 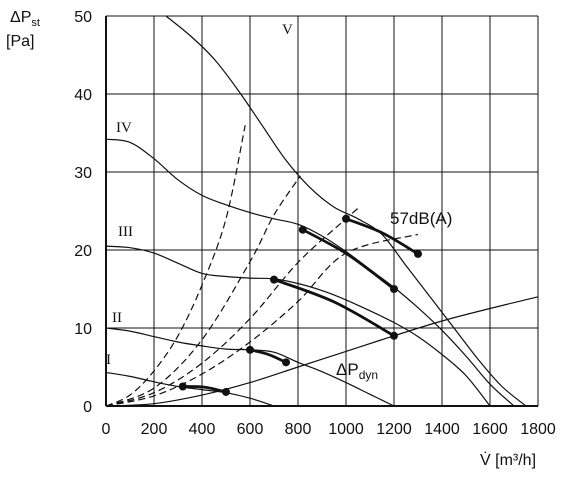 What do you see at coordinates (117, 318) in the screenshot?
I see `fan-curve-label-II: II` at bounding box center [117, 318].